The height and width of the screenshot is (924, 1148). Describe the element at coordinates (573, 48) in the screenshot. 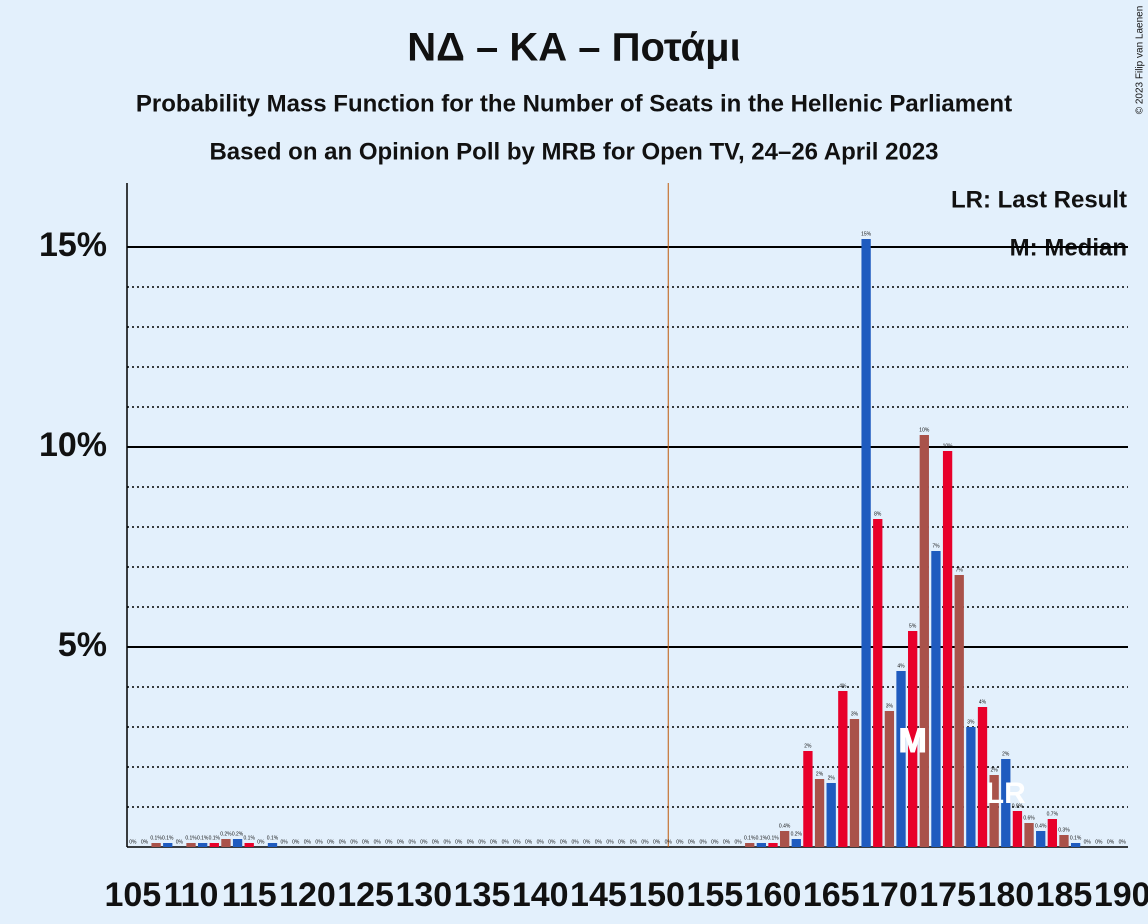

I see `chart-title: ΝΔ – ΚΑ – Ποτάμι` at that location.